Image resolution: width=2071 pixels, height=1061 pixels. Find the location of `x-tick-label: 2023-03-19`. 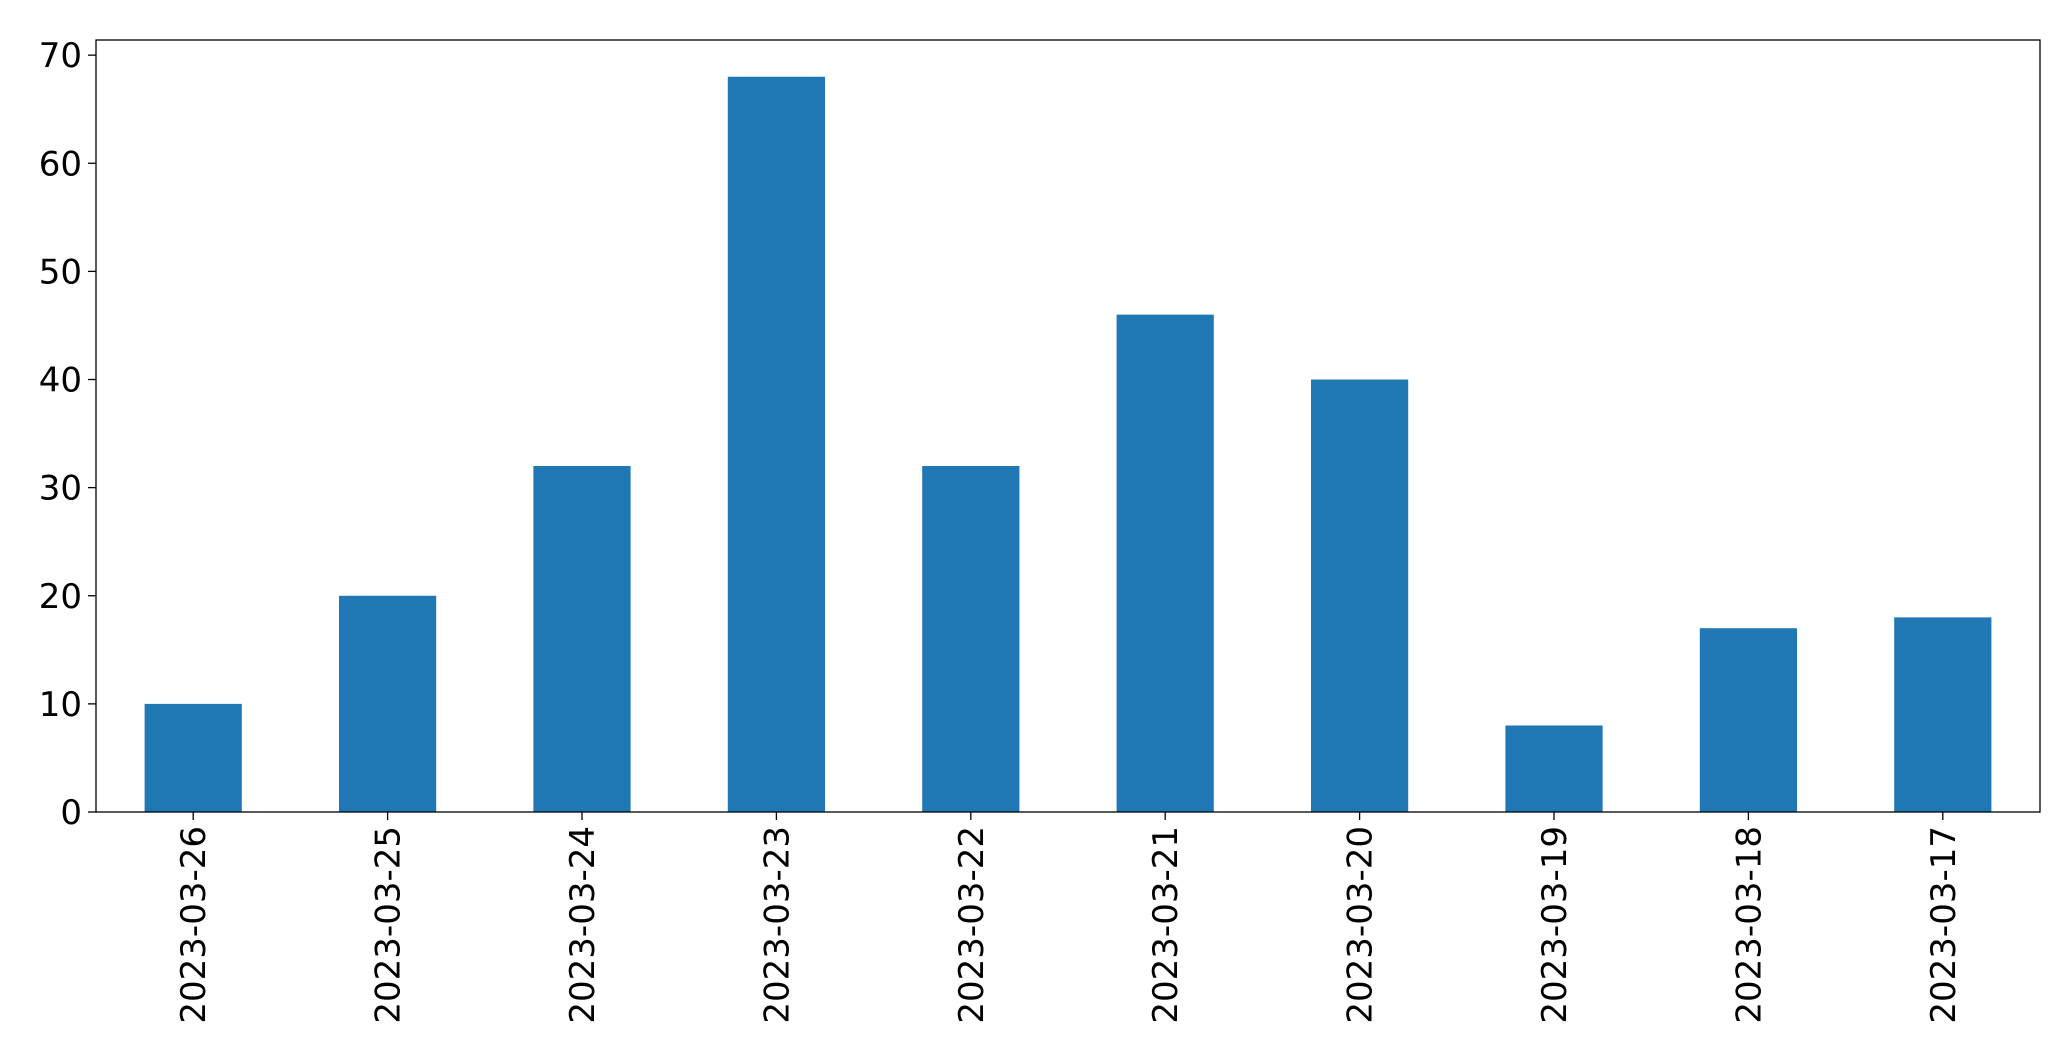

x-tick-label: 2023-03-19 is located at coordinates (1555, 925).